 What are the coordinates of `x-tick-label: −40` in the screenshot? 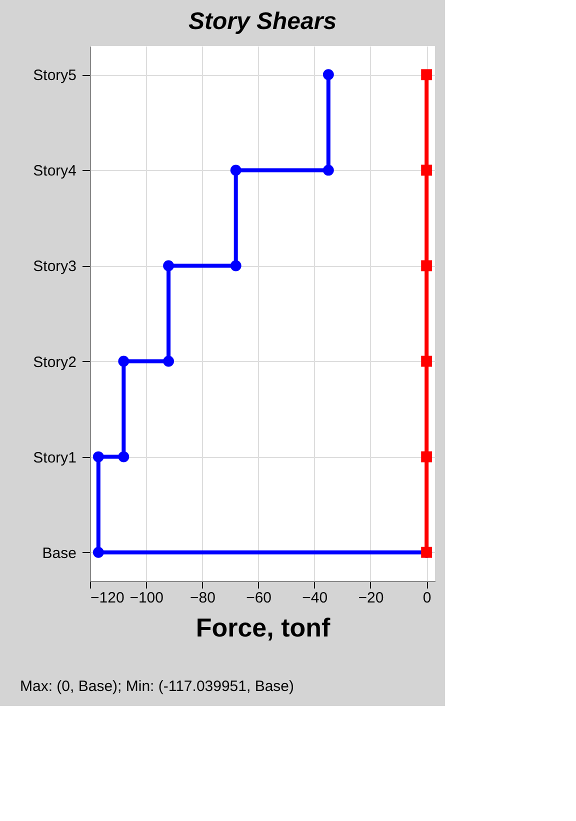 It's located at (315, 598).